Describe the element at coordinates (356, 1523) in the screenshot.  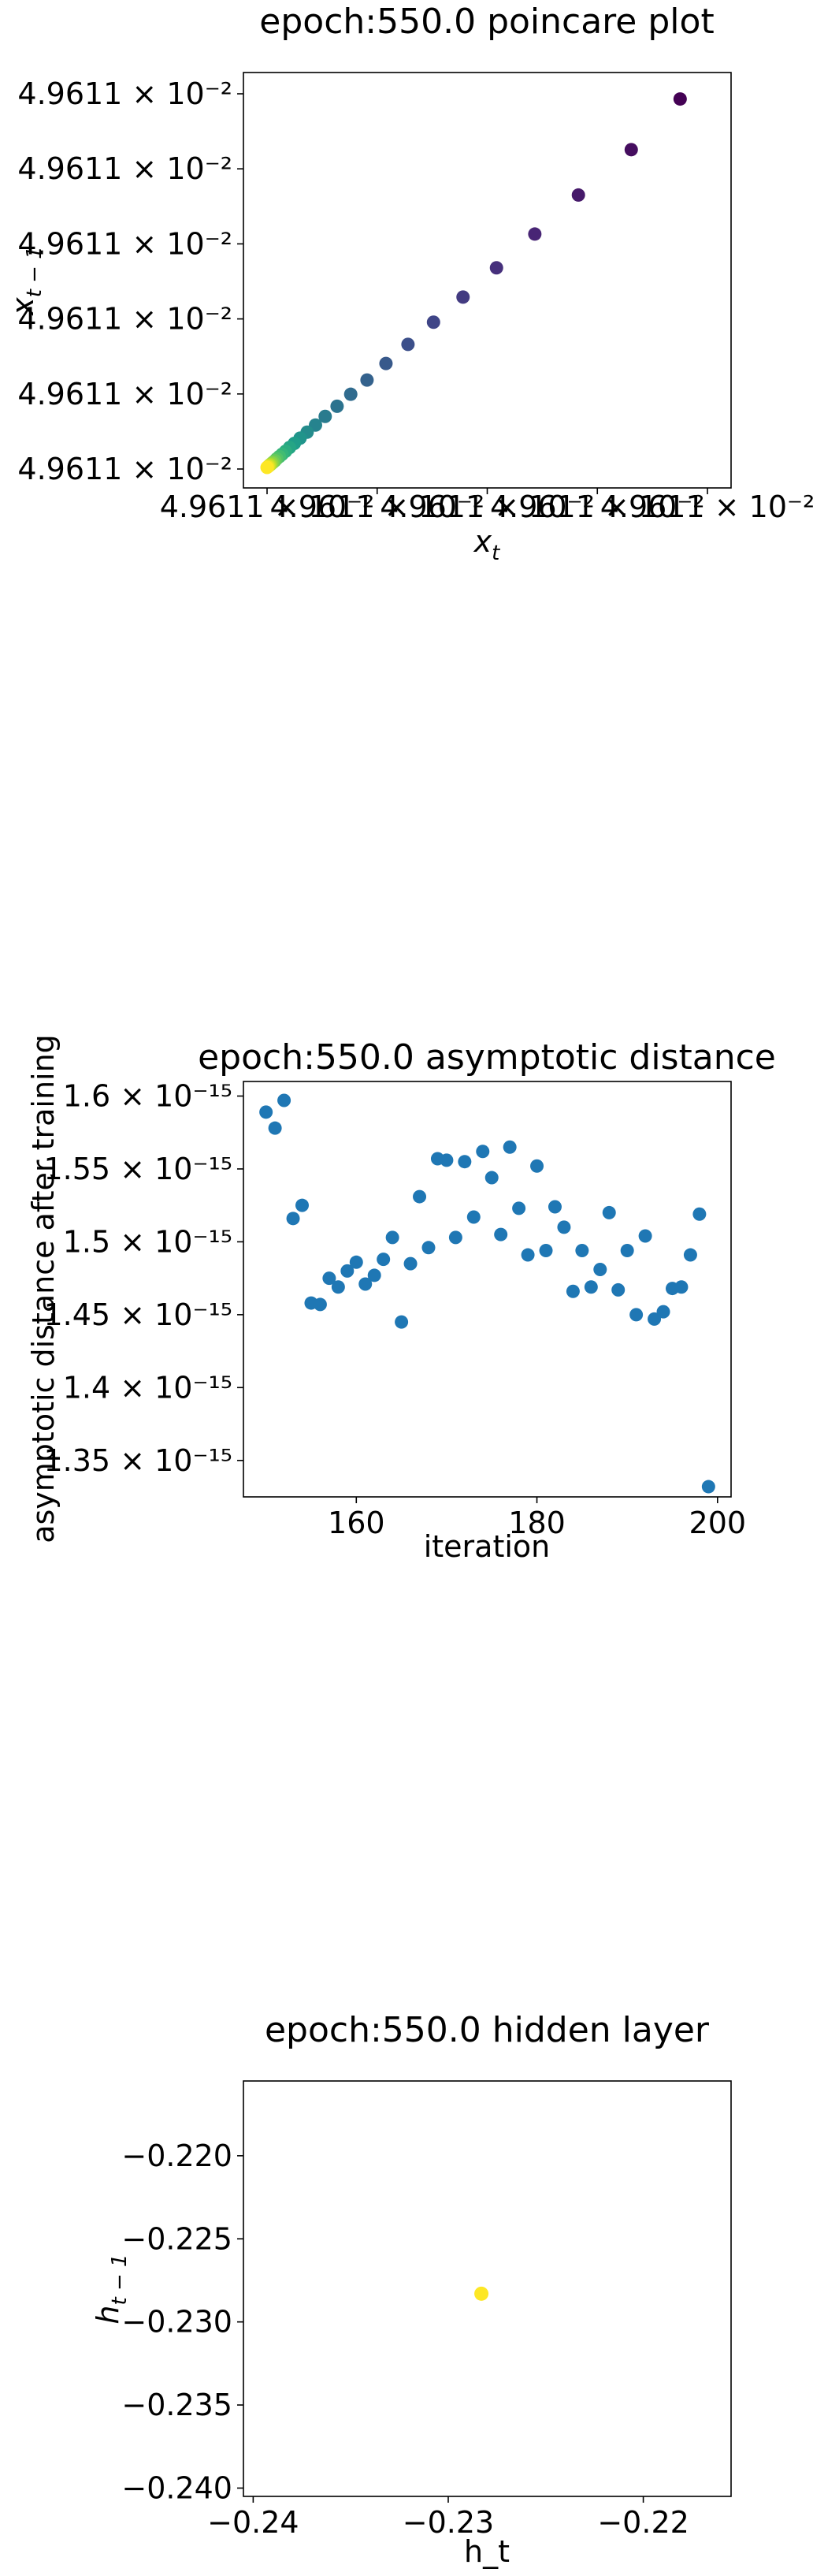
I see `asymptotic-x-tick-label: 160` at that location.